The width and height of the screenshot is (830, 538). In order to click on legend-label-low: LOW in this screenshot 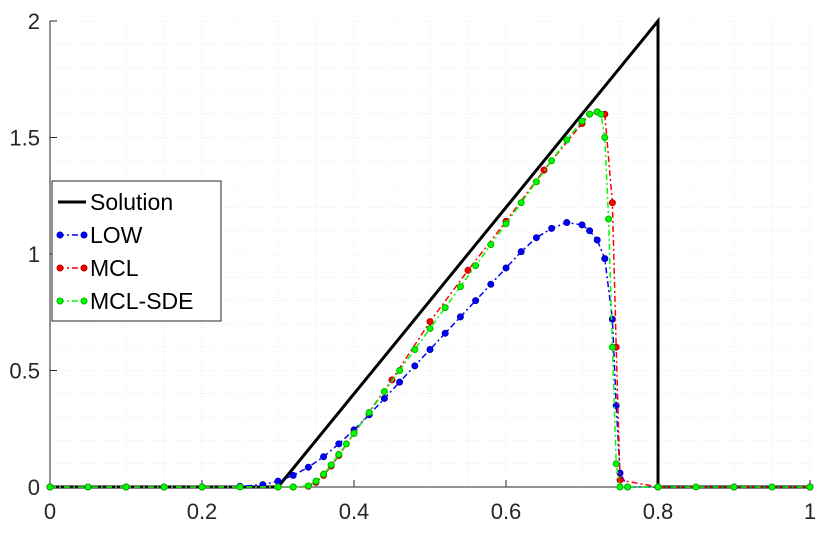, I will do `click(116, 235)`.